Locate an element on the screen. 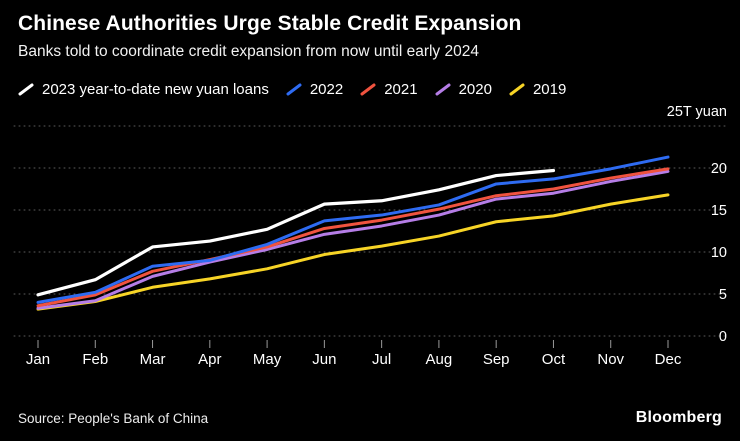 The width and height of the screenshot is (740, 441). legend-label: 2019 is located at coordinates (549, 89).